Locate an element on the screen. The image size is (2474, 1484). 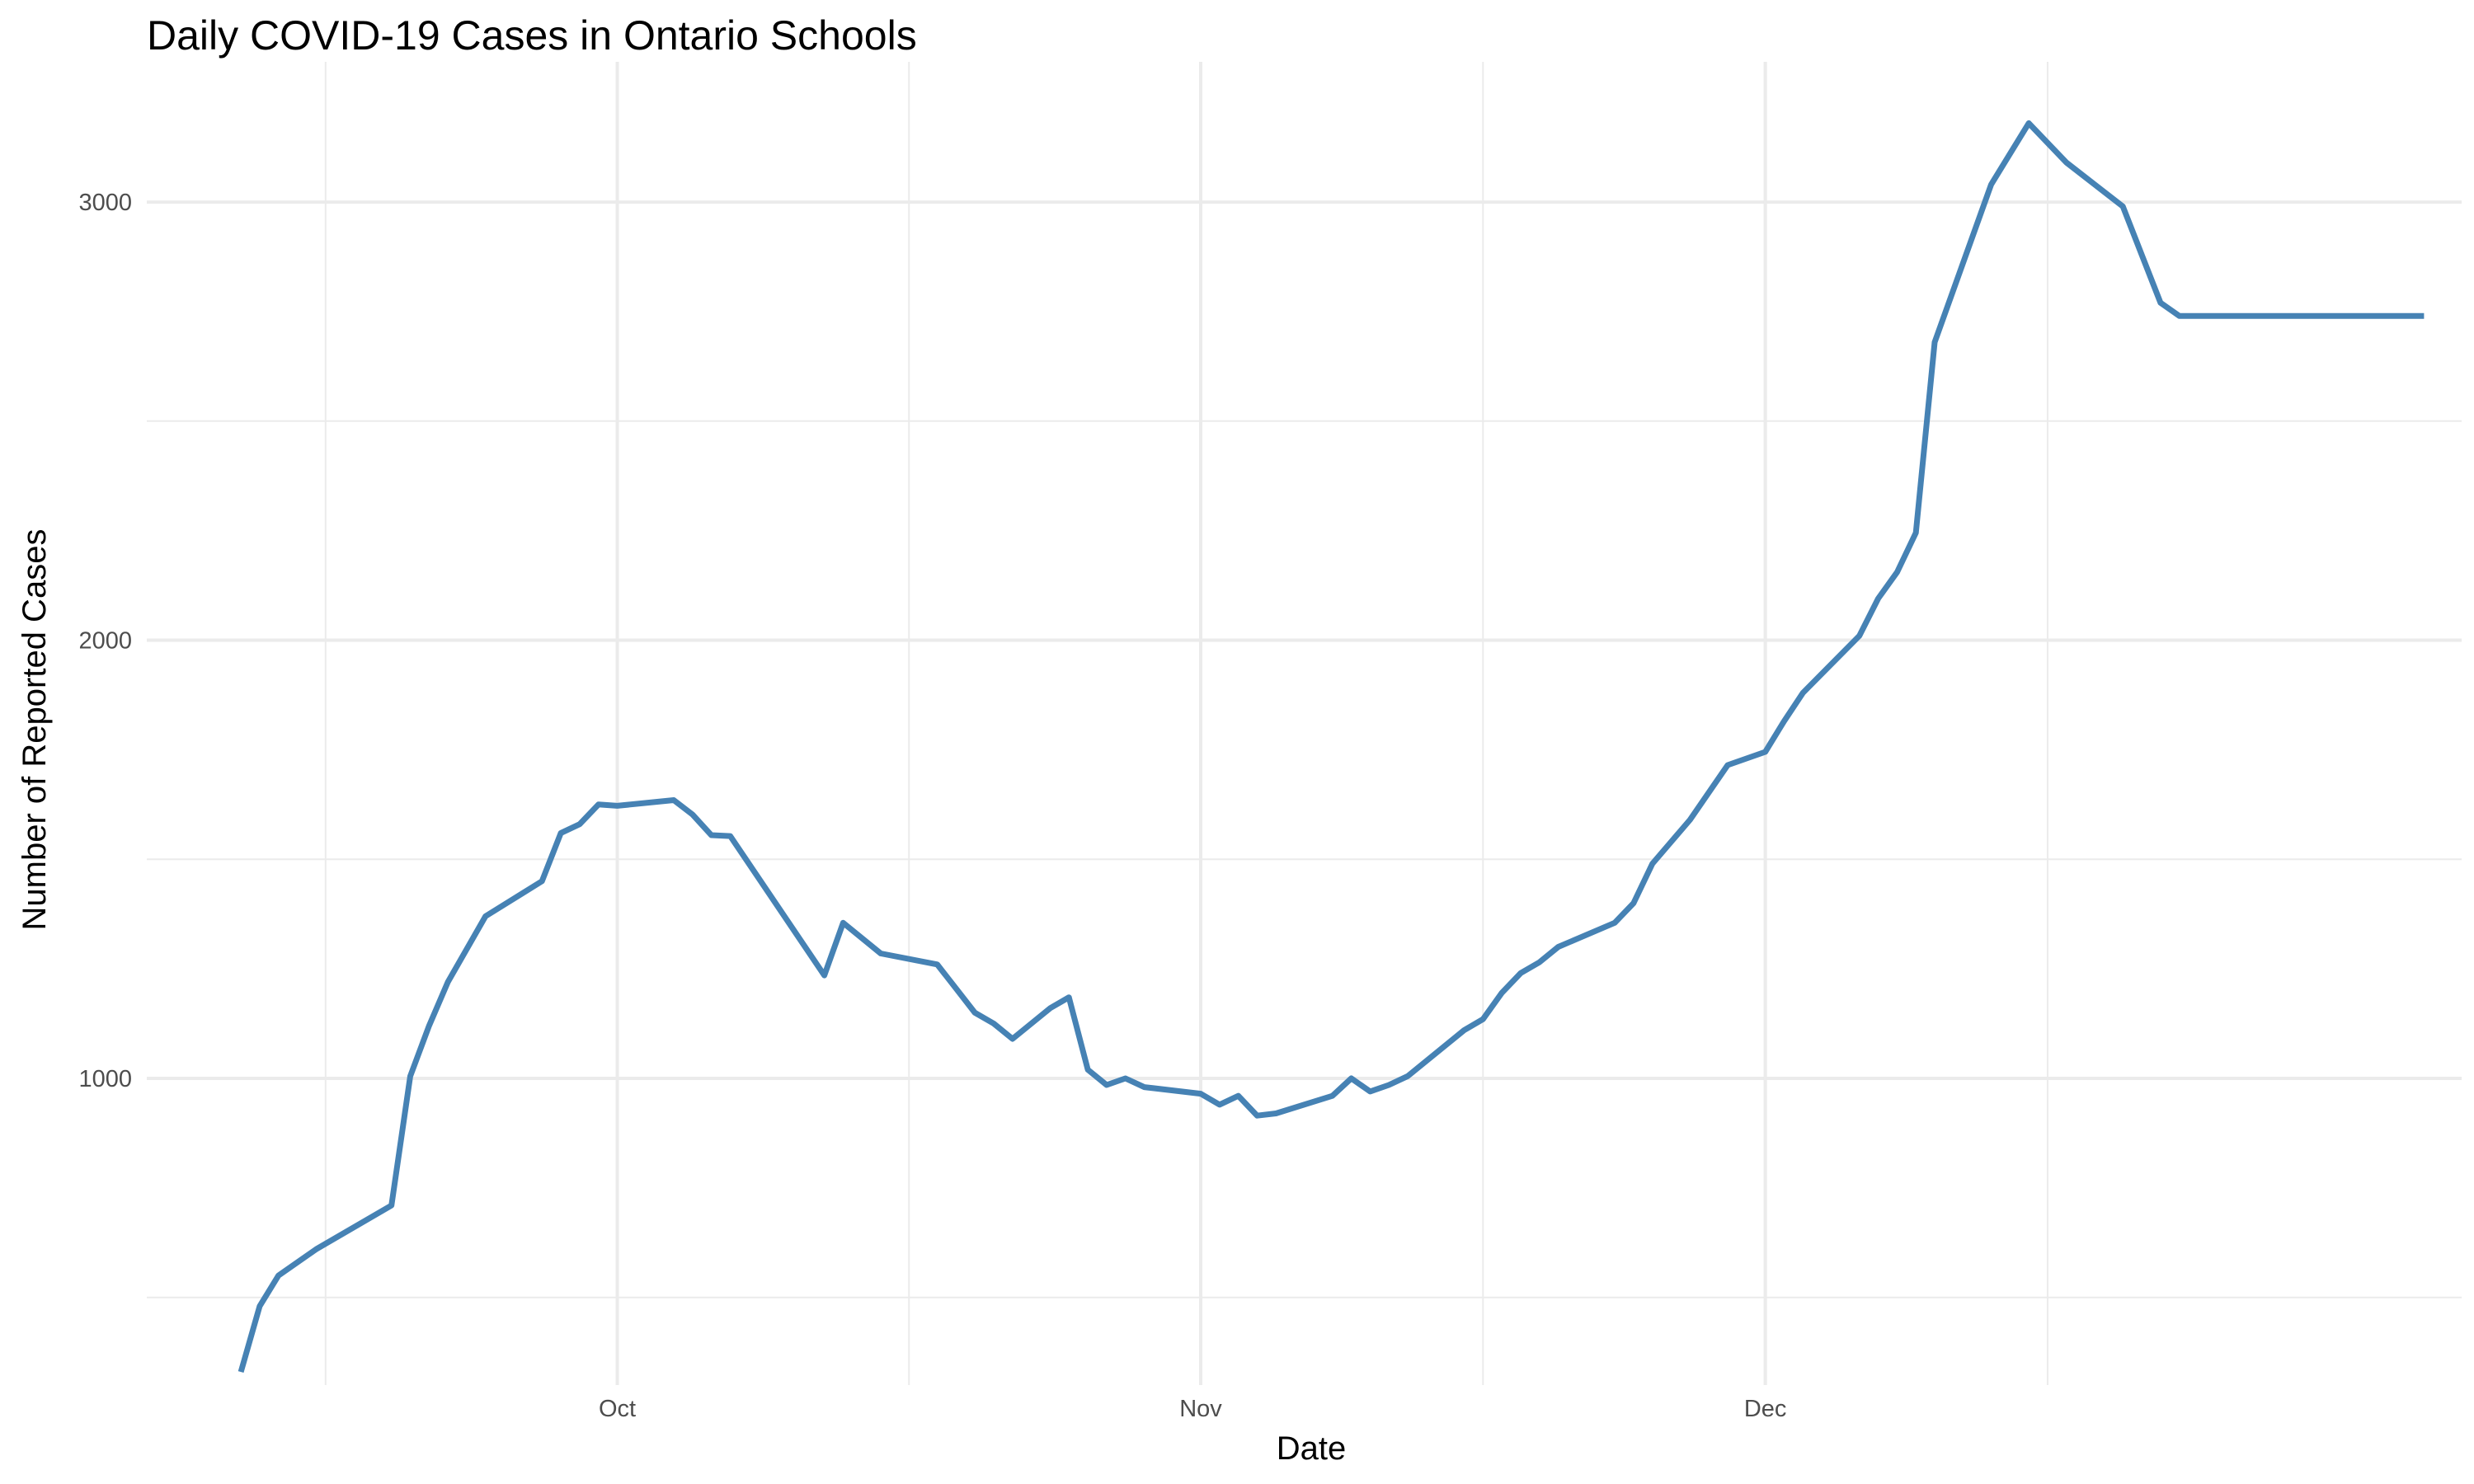
x-tick-label: Oct is located at coordinates (617, 1409).